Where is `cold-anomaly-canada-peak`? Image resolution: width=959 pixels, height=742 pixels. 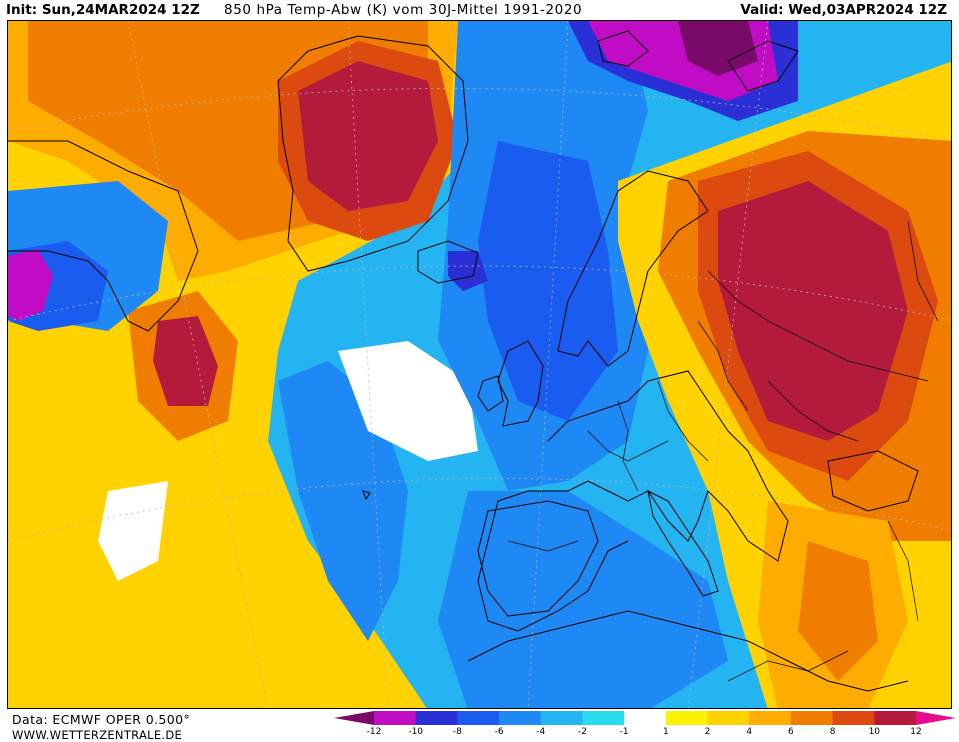 cold-anomaly-canada-peak is located at coordinates (30, 285).